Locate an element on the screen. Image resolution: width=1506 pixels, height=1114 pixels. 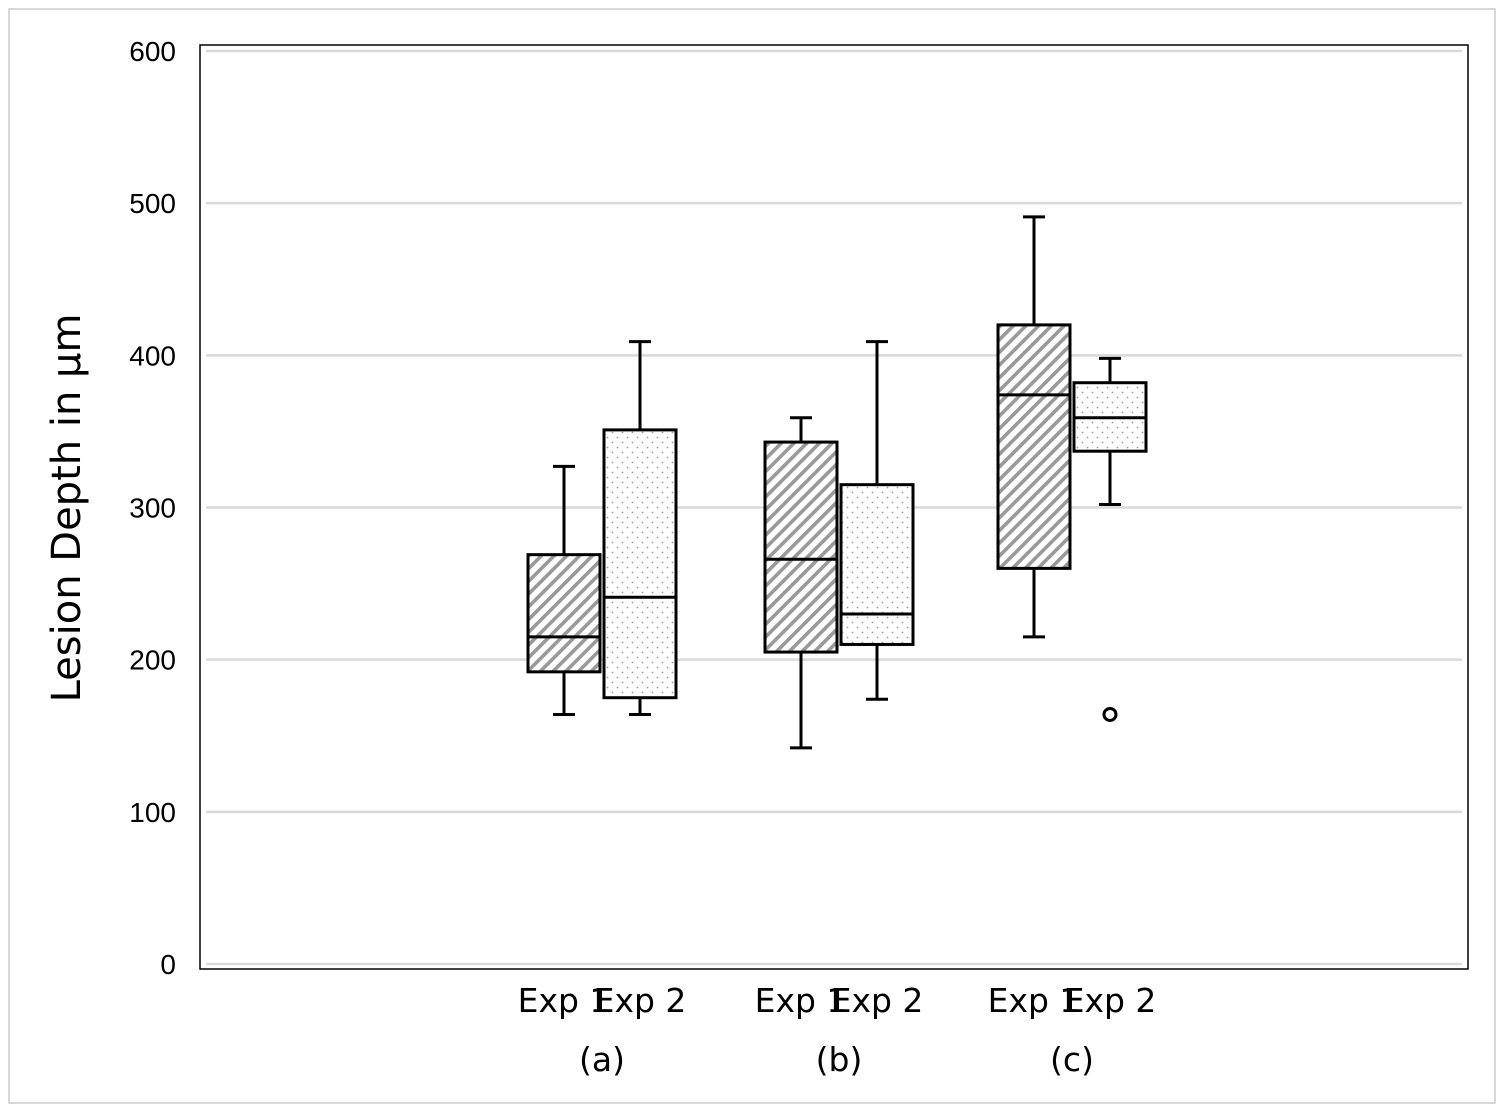
box-c-exp1 is located at coordinates (1034, 427).